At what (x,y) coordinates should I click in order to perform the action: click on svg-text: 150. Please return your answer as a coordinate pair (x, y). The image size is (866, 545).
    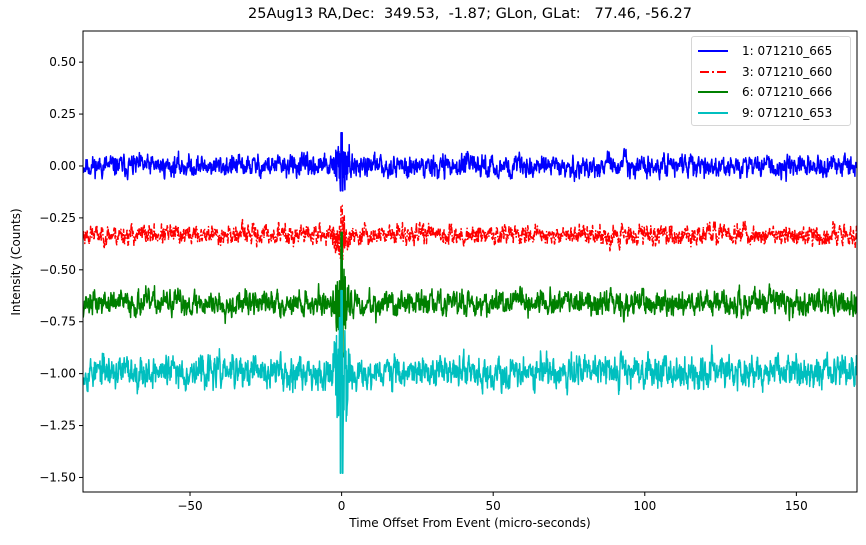
    Looking at the image, I should click on (796, 506).